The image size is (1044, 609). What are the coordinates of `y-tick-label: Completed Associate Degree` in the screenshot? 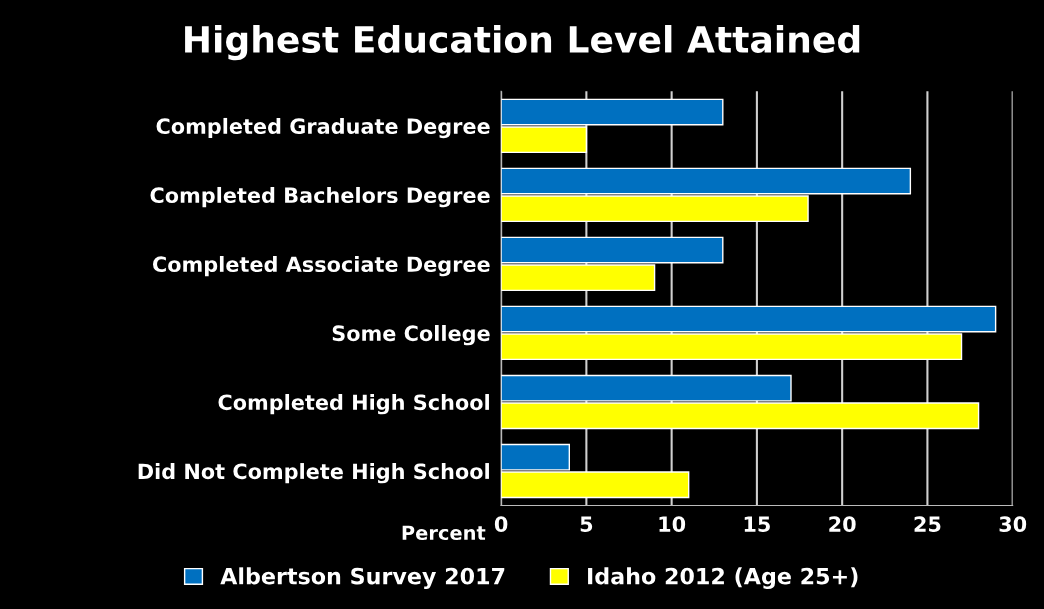 It's located at (321, 266).